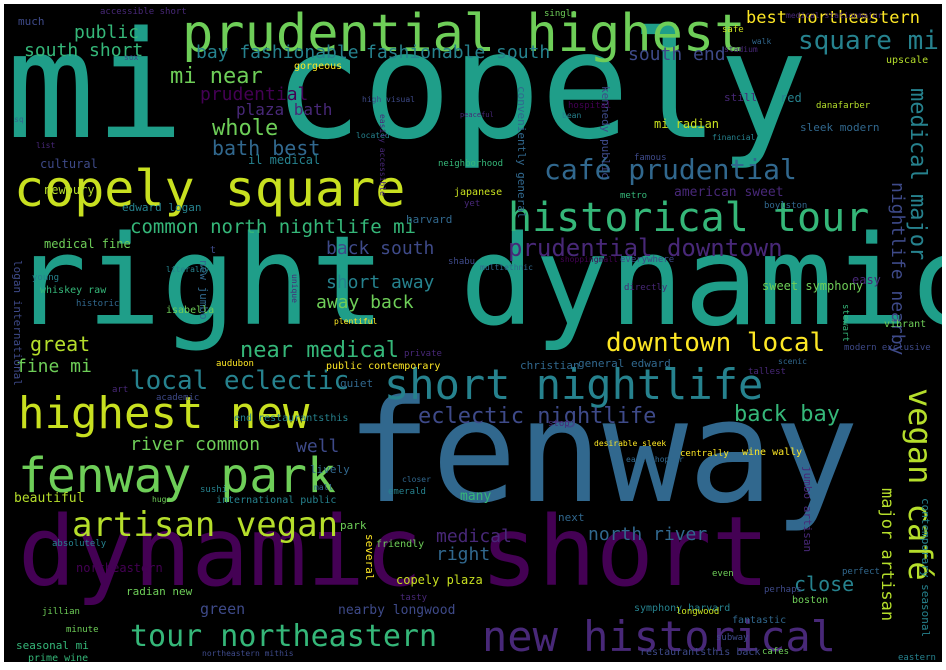 The width and height of the screenshot is (946, 670). Describe the element at coordinates (318, 446) in the screenshot. I see `cloud-word: well` at that location.